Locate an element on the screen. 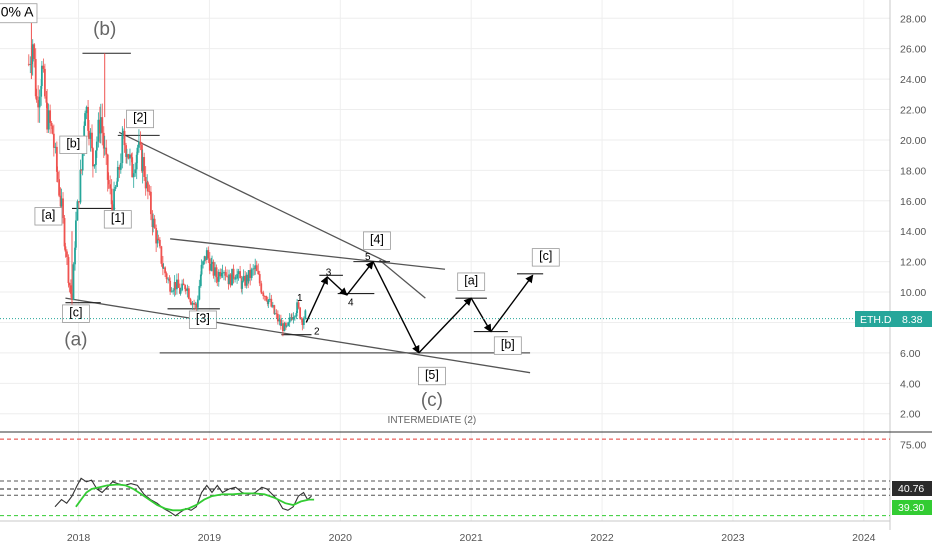 The image size is (932, 555). price-tick-label: 16.00 is located at coordinates (913, 202).